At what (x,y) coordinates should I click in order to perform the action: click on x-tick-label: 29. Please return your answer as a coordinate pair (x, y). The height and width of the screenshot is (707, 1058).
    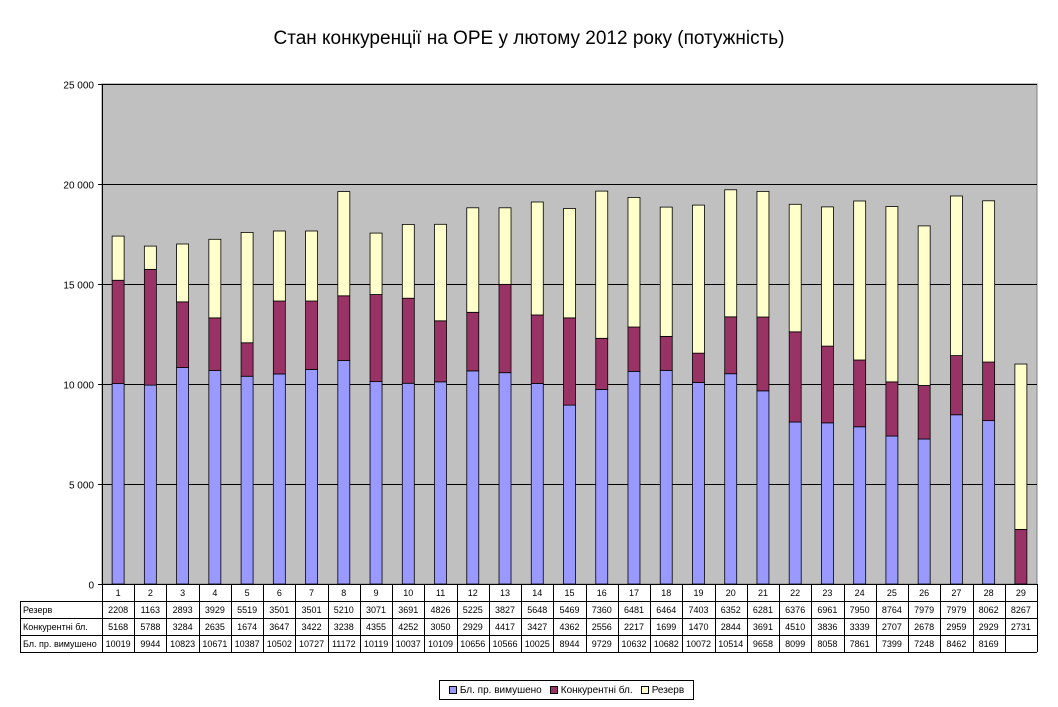
    Looking at the image, I should click on (1021, 593).